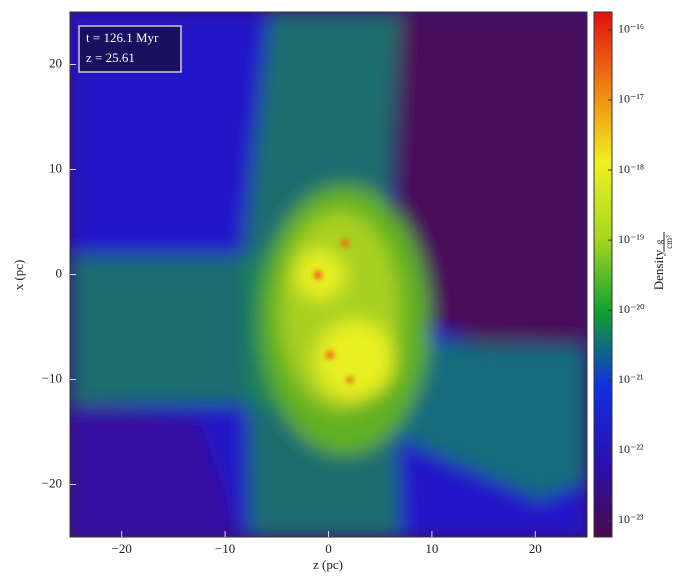 The image size is (689, 584). I want to click on y-tick-label: 10, so click(55, 167).